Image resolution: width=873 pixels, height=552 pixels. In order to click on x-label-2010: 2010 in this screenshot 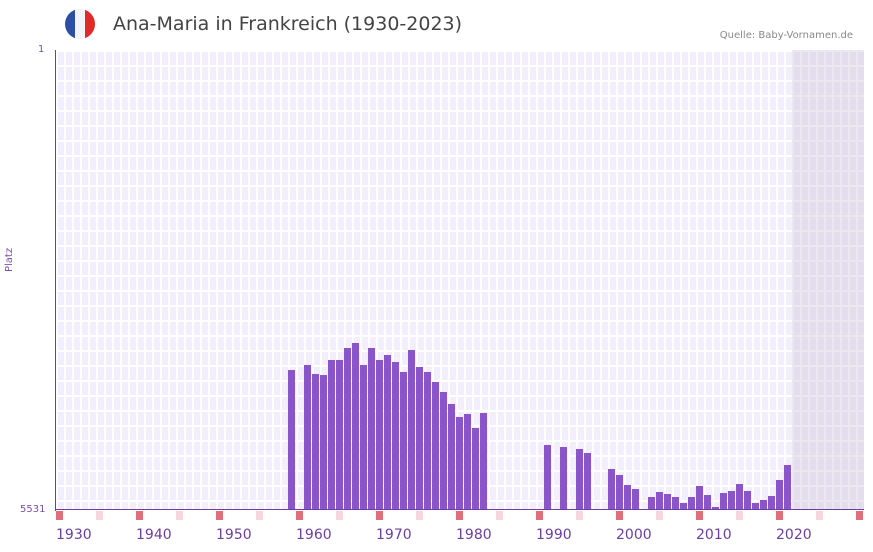, I will do `click(714, 535)`.